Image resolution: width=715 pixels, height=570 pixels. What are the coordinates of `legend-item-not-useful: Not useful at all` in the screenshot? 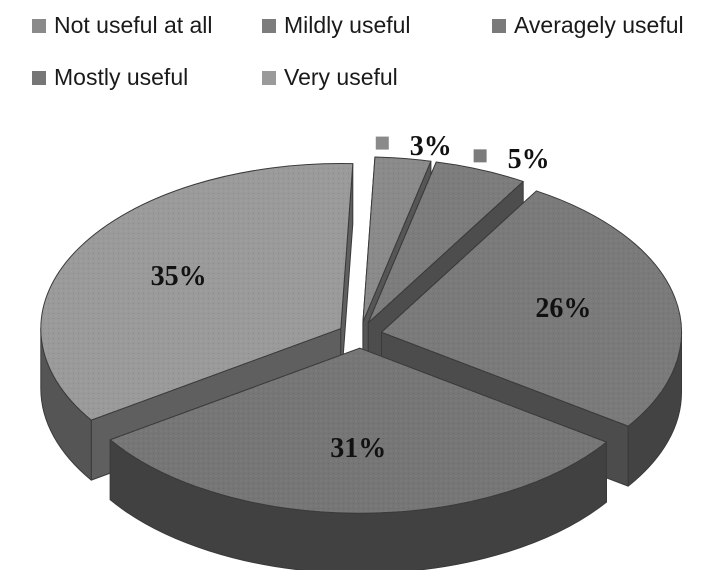 It's located at (122, 25).